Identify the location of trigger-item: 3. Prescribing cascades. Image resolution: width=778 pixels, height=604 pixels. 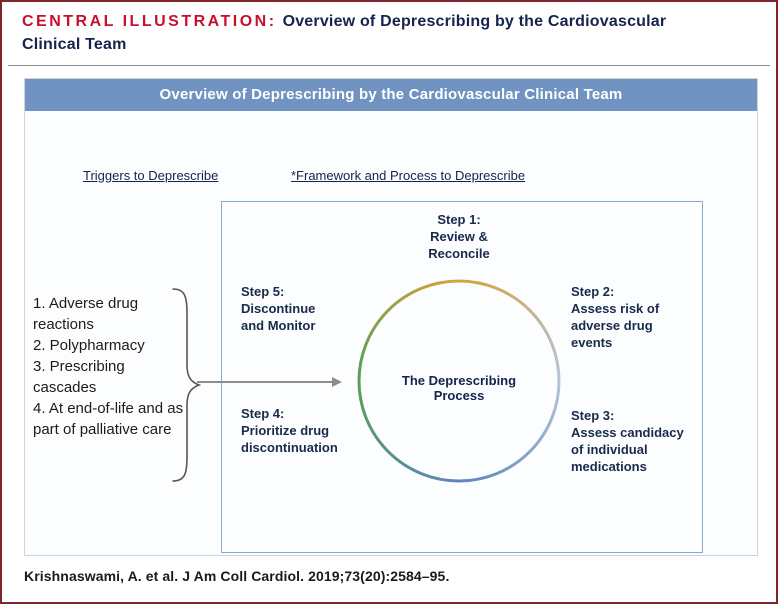
(79, 377).